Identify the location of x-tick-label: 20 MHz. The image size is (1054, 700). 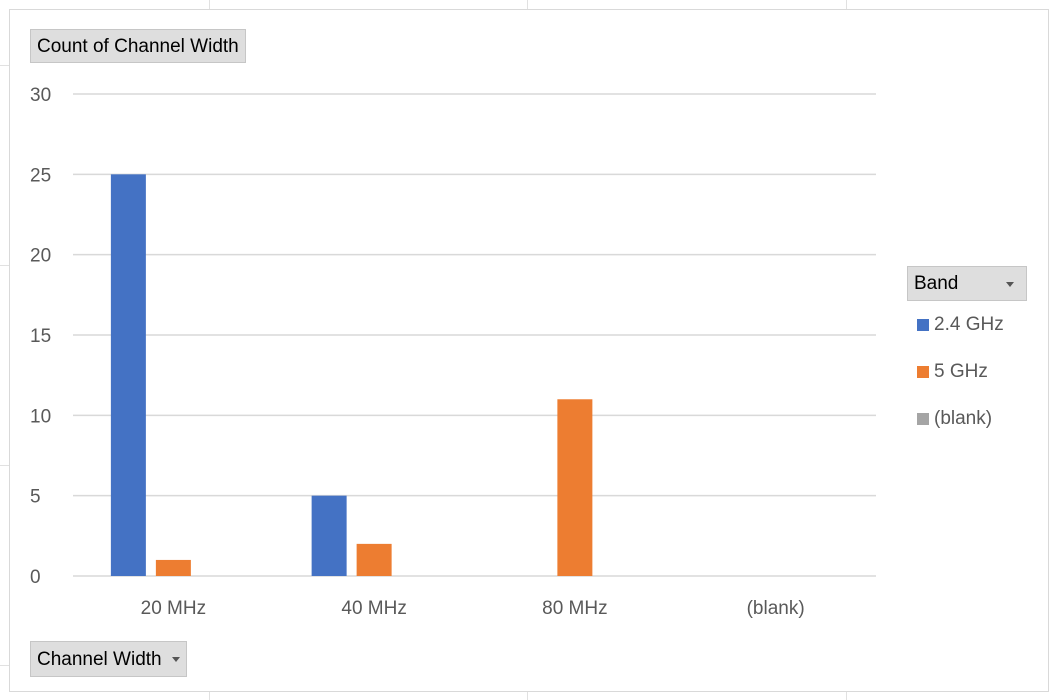
(173, 608).